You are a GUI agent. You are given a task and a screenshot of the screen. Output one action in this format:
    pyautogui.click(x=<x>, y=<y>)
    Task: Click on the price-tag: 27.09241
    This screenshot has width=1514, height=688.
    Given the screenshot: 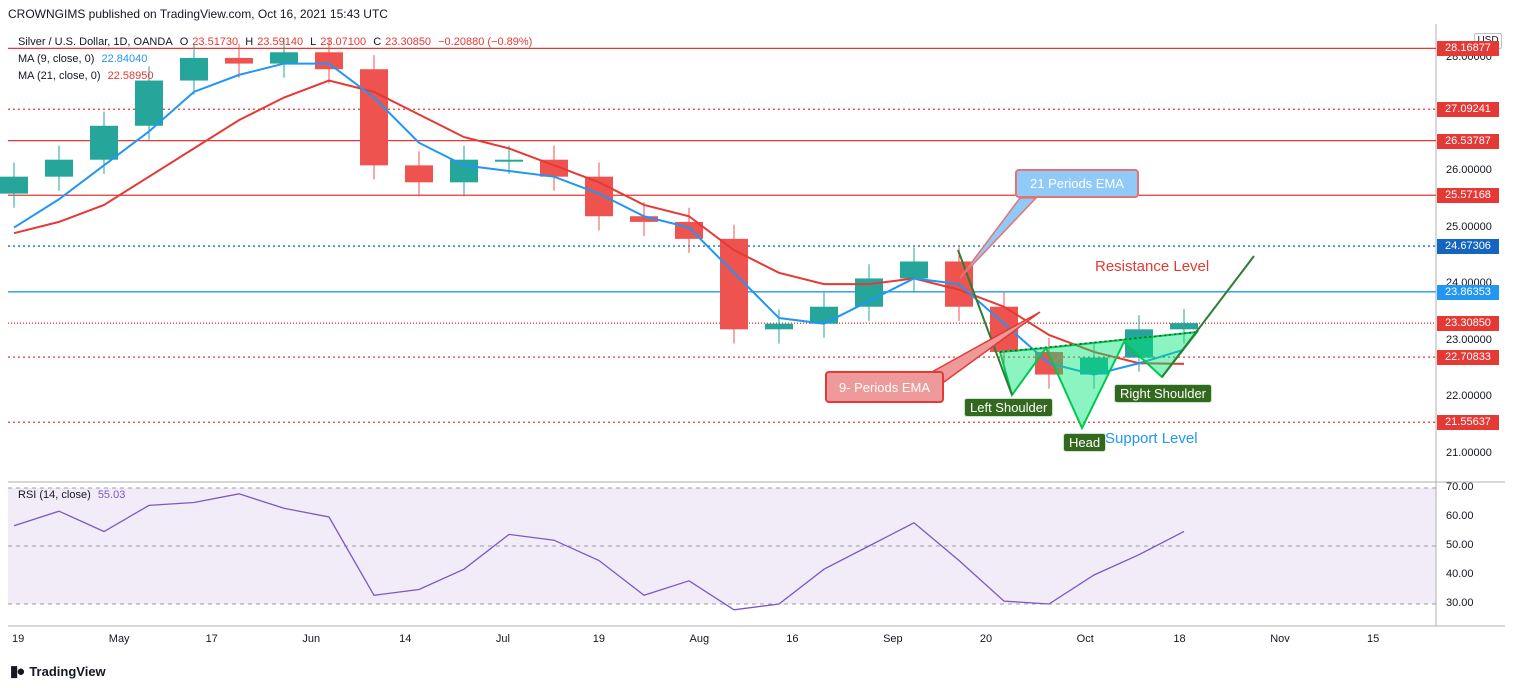 What is the action you would take?
    pyautogui.click(x=1468, y=110)
    